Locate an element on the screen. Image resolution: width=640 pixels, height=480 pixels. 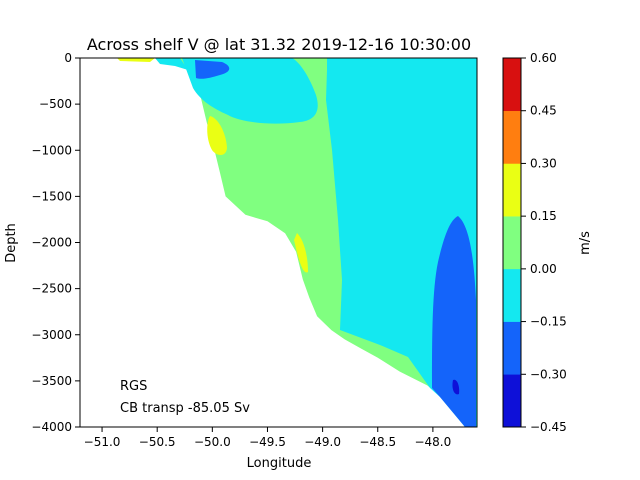
colorbar-tick-label: −0.30 is located at coordinates (548, 374).